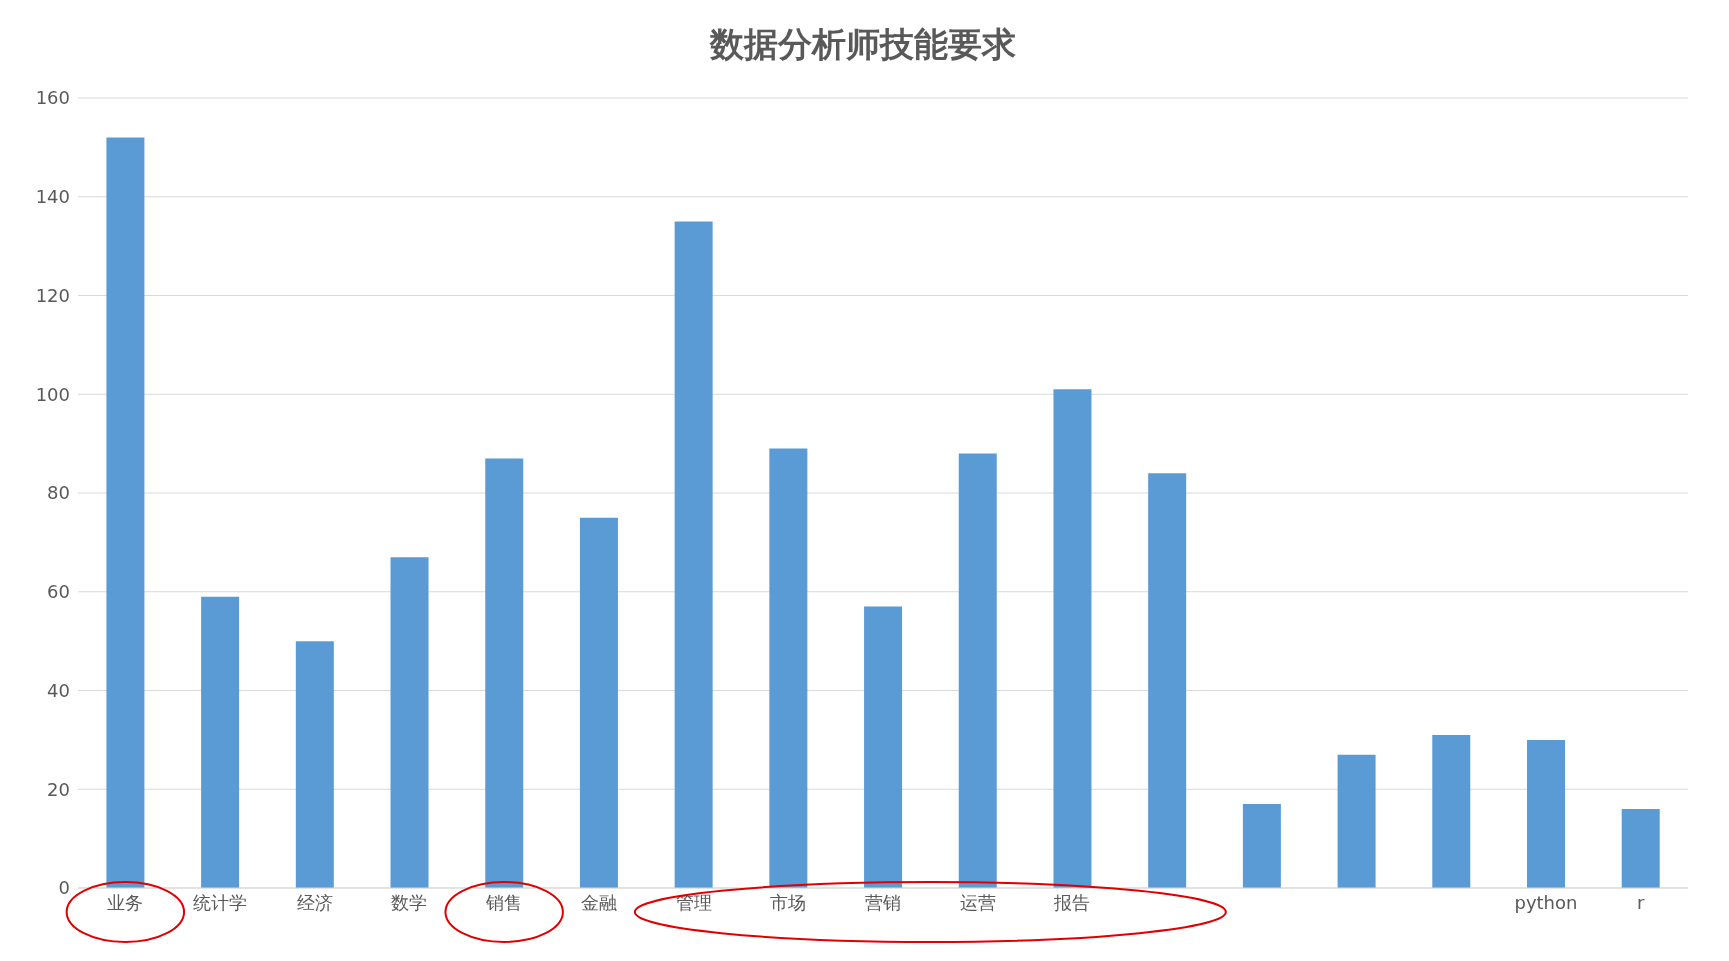 The height and width of the screenshot is (961, 1729). What do you see at coordinates (52, 197) in the screenshot?
I see `y-tick-label: 140` at bounding box center [52, 197].